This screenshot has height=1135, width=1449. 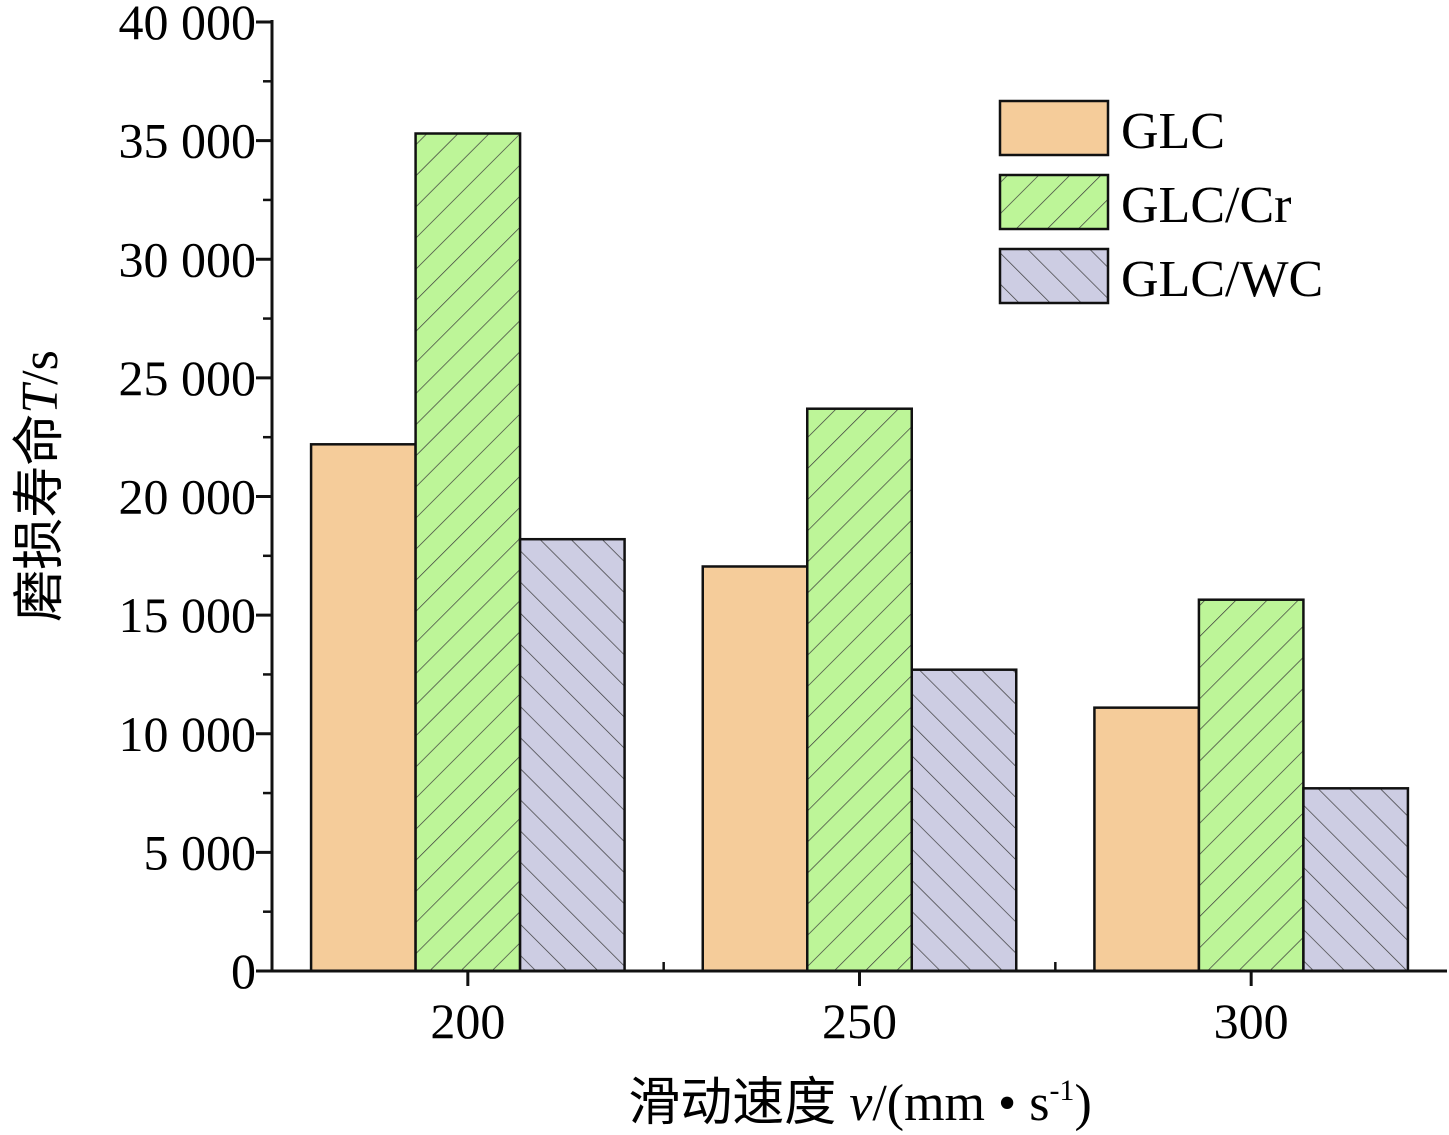 I want to click on y-axis-title: 磨损寿命T/s, so click(x=40, y=486).